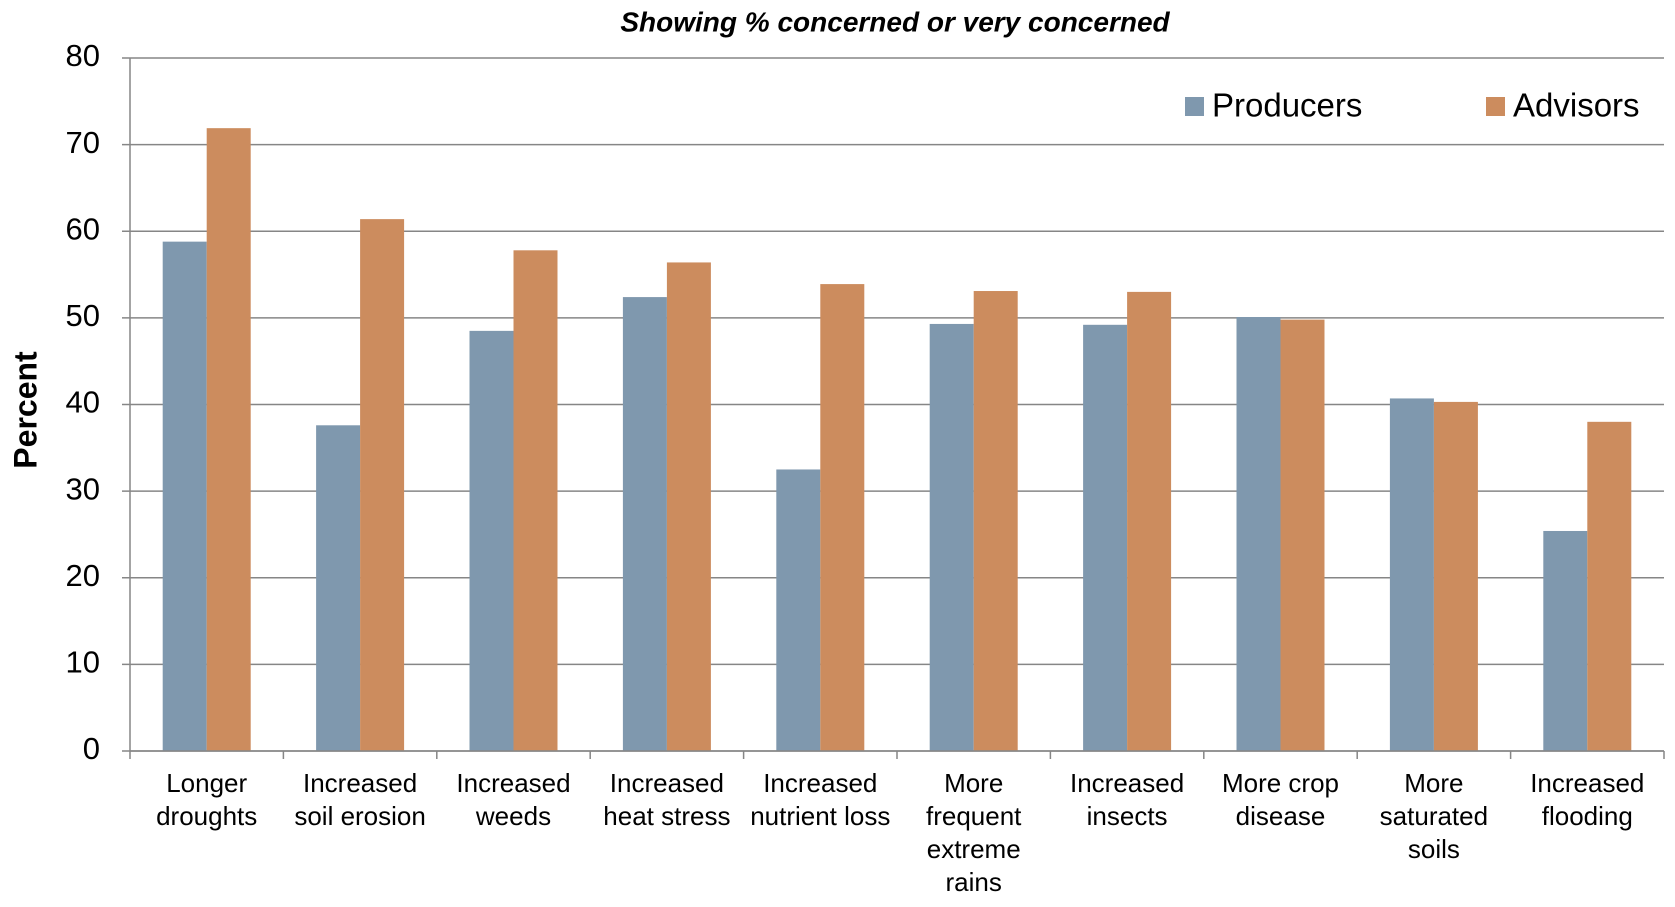 The image size is (1675, 907). I want to click on x-tick-label: Increased weeds, so click(513, 799).